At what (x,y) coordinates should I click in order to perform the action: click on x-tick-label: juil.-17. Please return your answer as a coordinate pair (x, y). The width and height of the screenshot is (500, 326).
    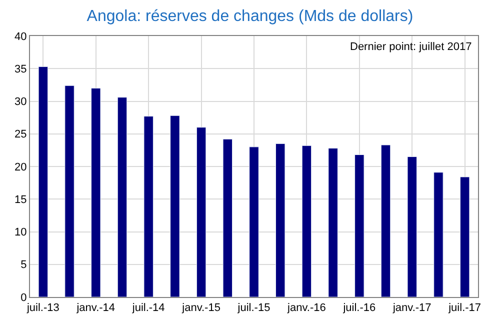
    Looking at the image, I should click on (465, 308).